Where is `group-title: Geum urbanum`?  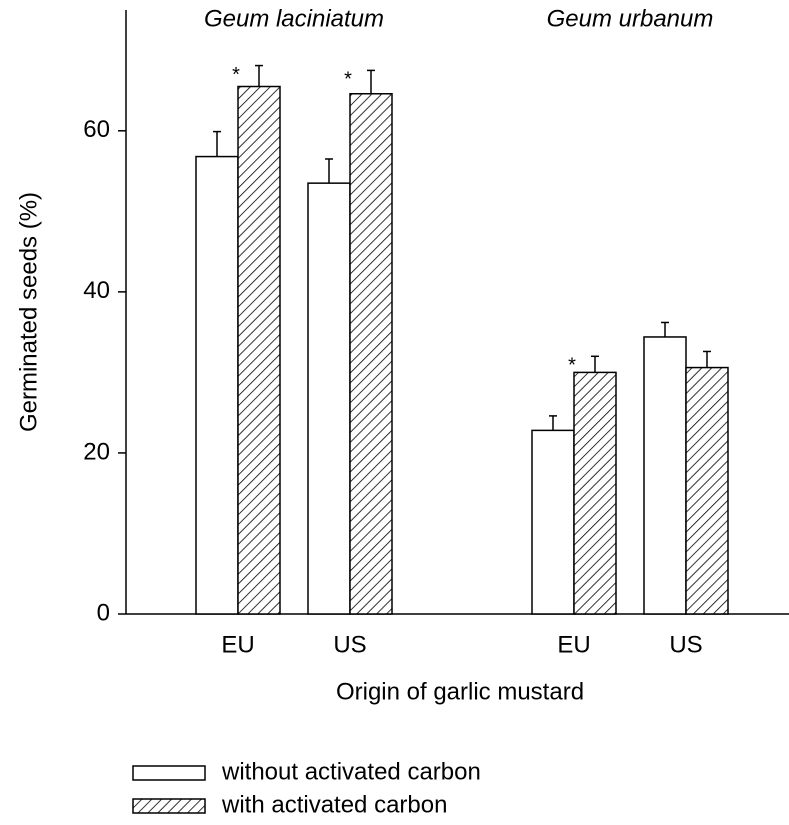 group-title: Geum urbanum is located at coordinates (630, 18).